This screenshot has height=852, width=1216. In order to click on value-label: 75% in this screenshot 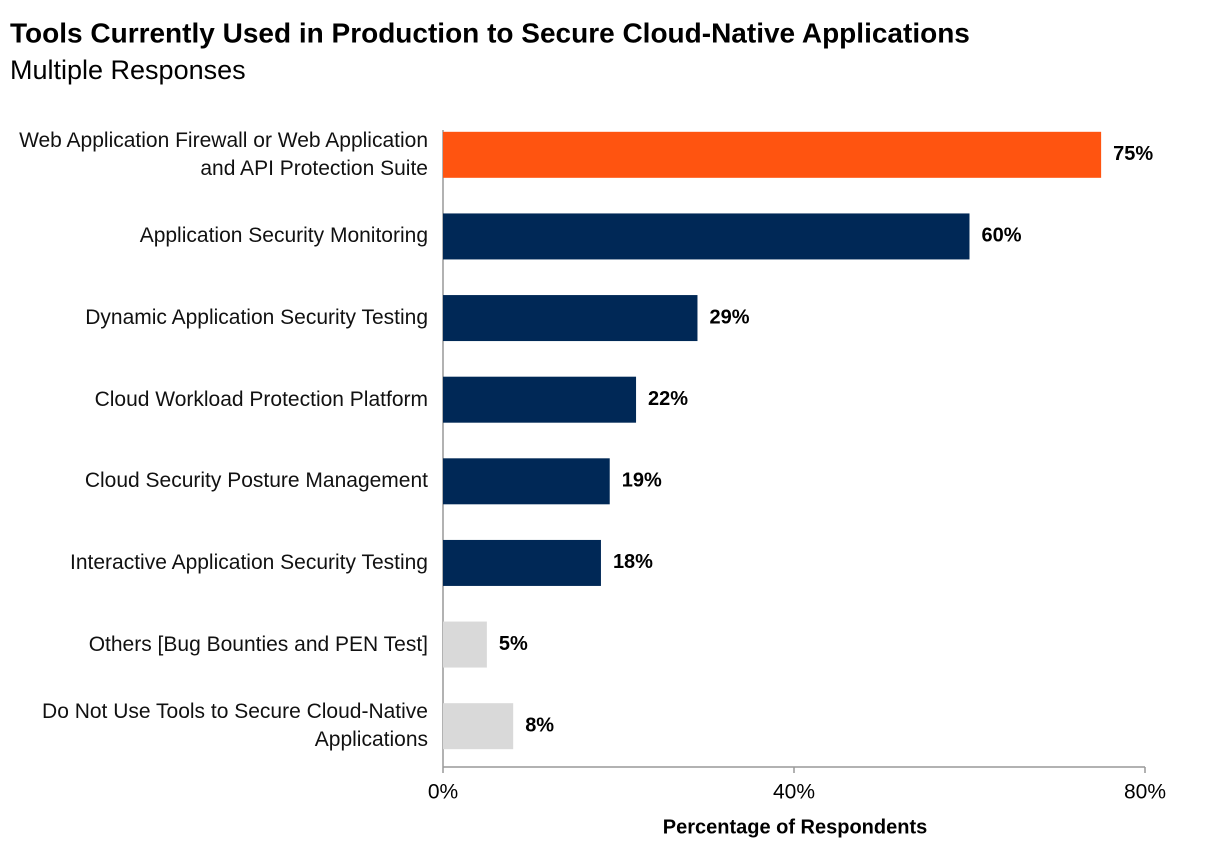, I will do `click(1133, 154)`.